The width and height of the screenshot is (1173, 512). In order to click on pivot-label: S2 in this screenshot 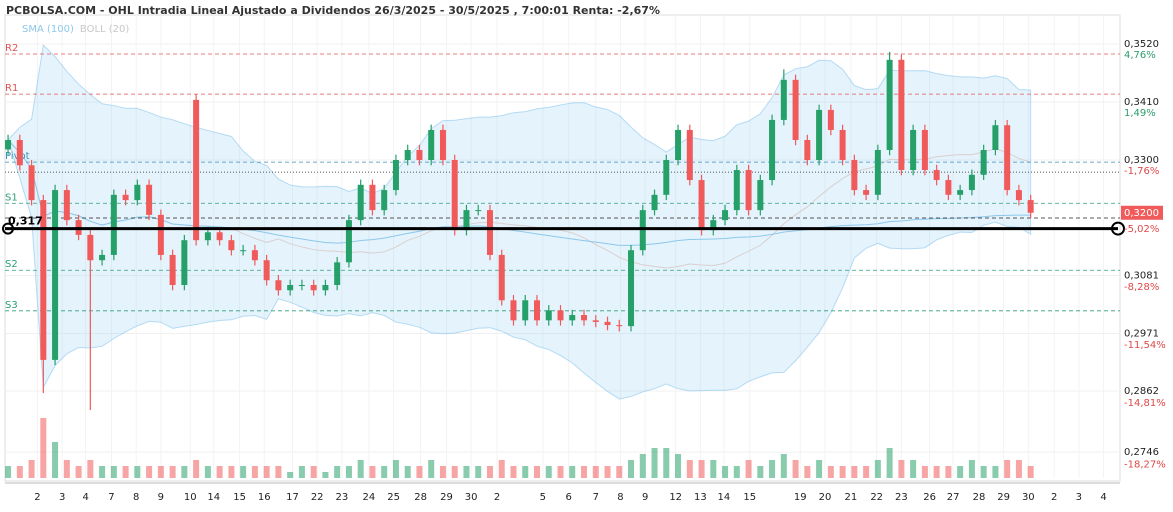, I will do `click(11, 264)`.